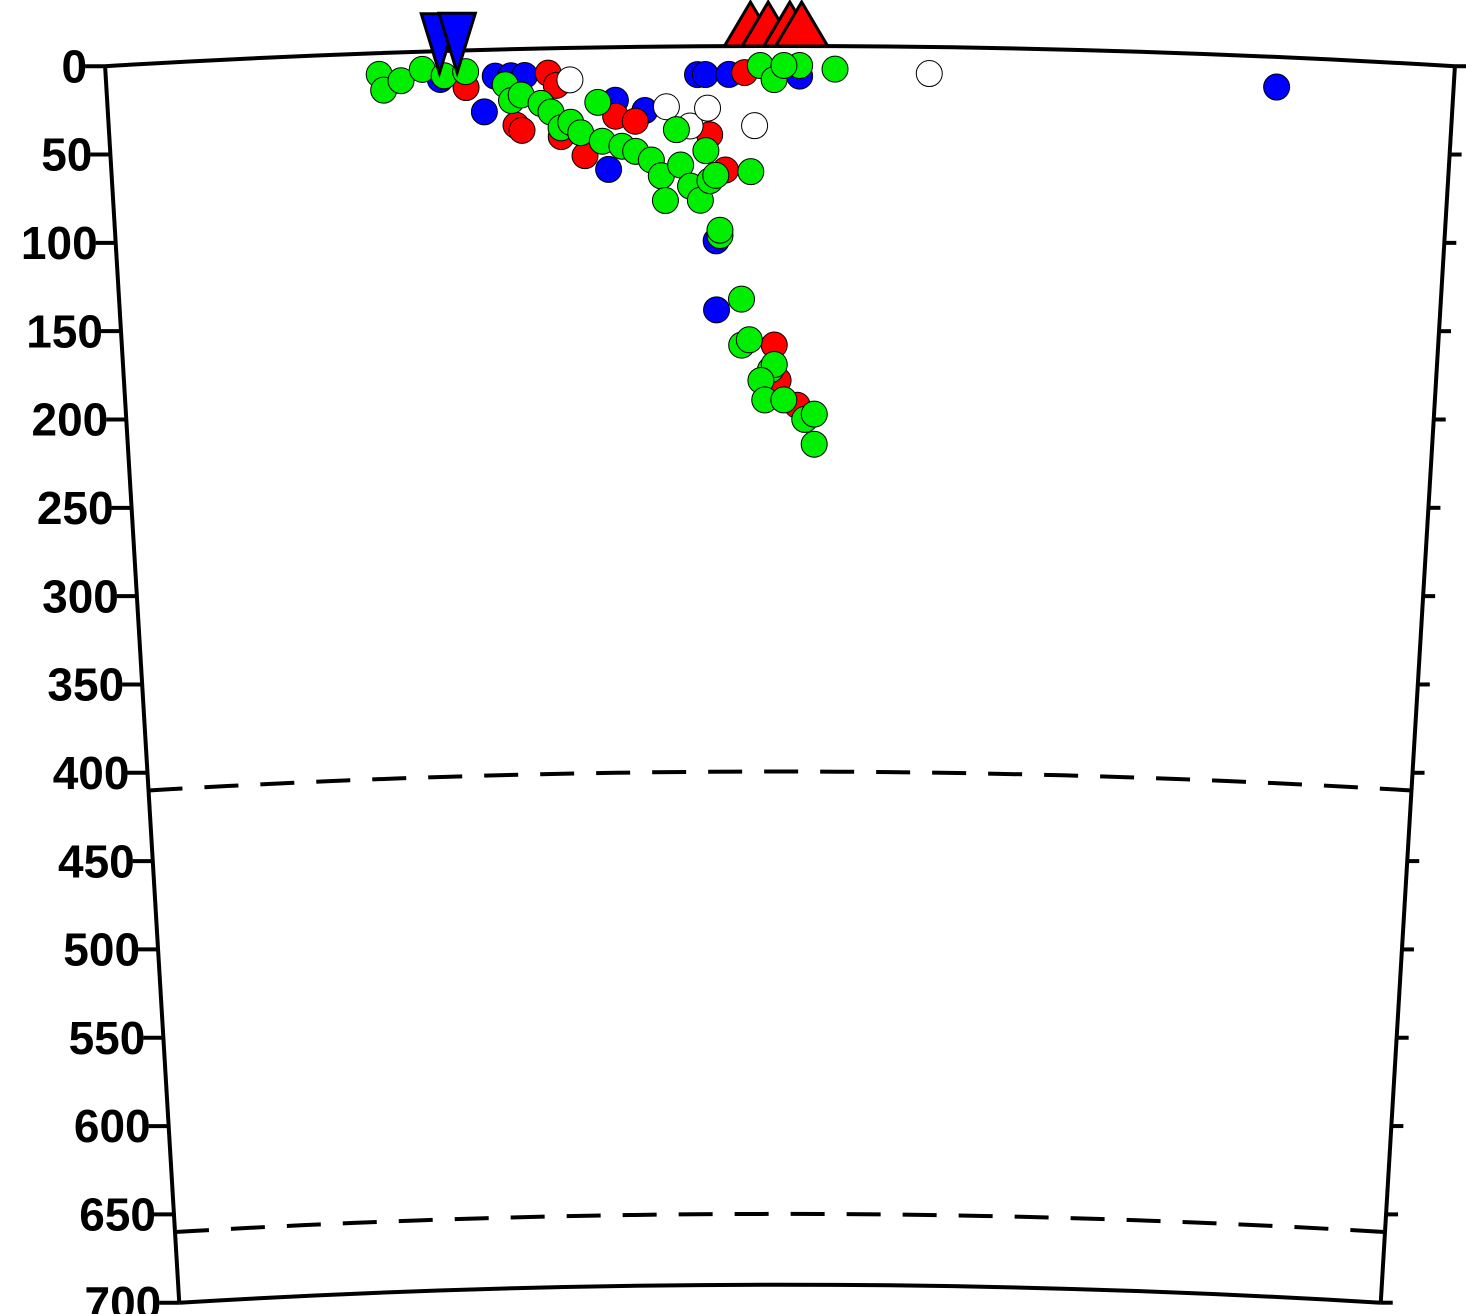 The image size is (1466, 1314). I want to click on y-tick-label: 400, so click(91, 773).